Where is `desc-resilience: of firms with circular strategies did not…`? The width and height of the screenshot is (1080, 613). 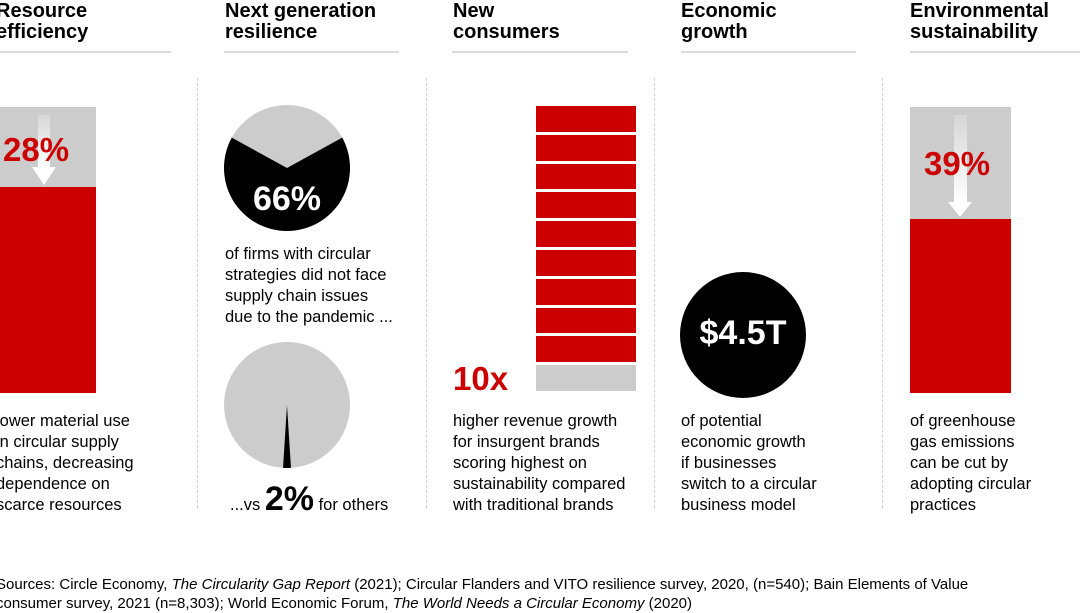
desc-resilience: of firms with circular strategies did not… is located at coordinates (309, 286).